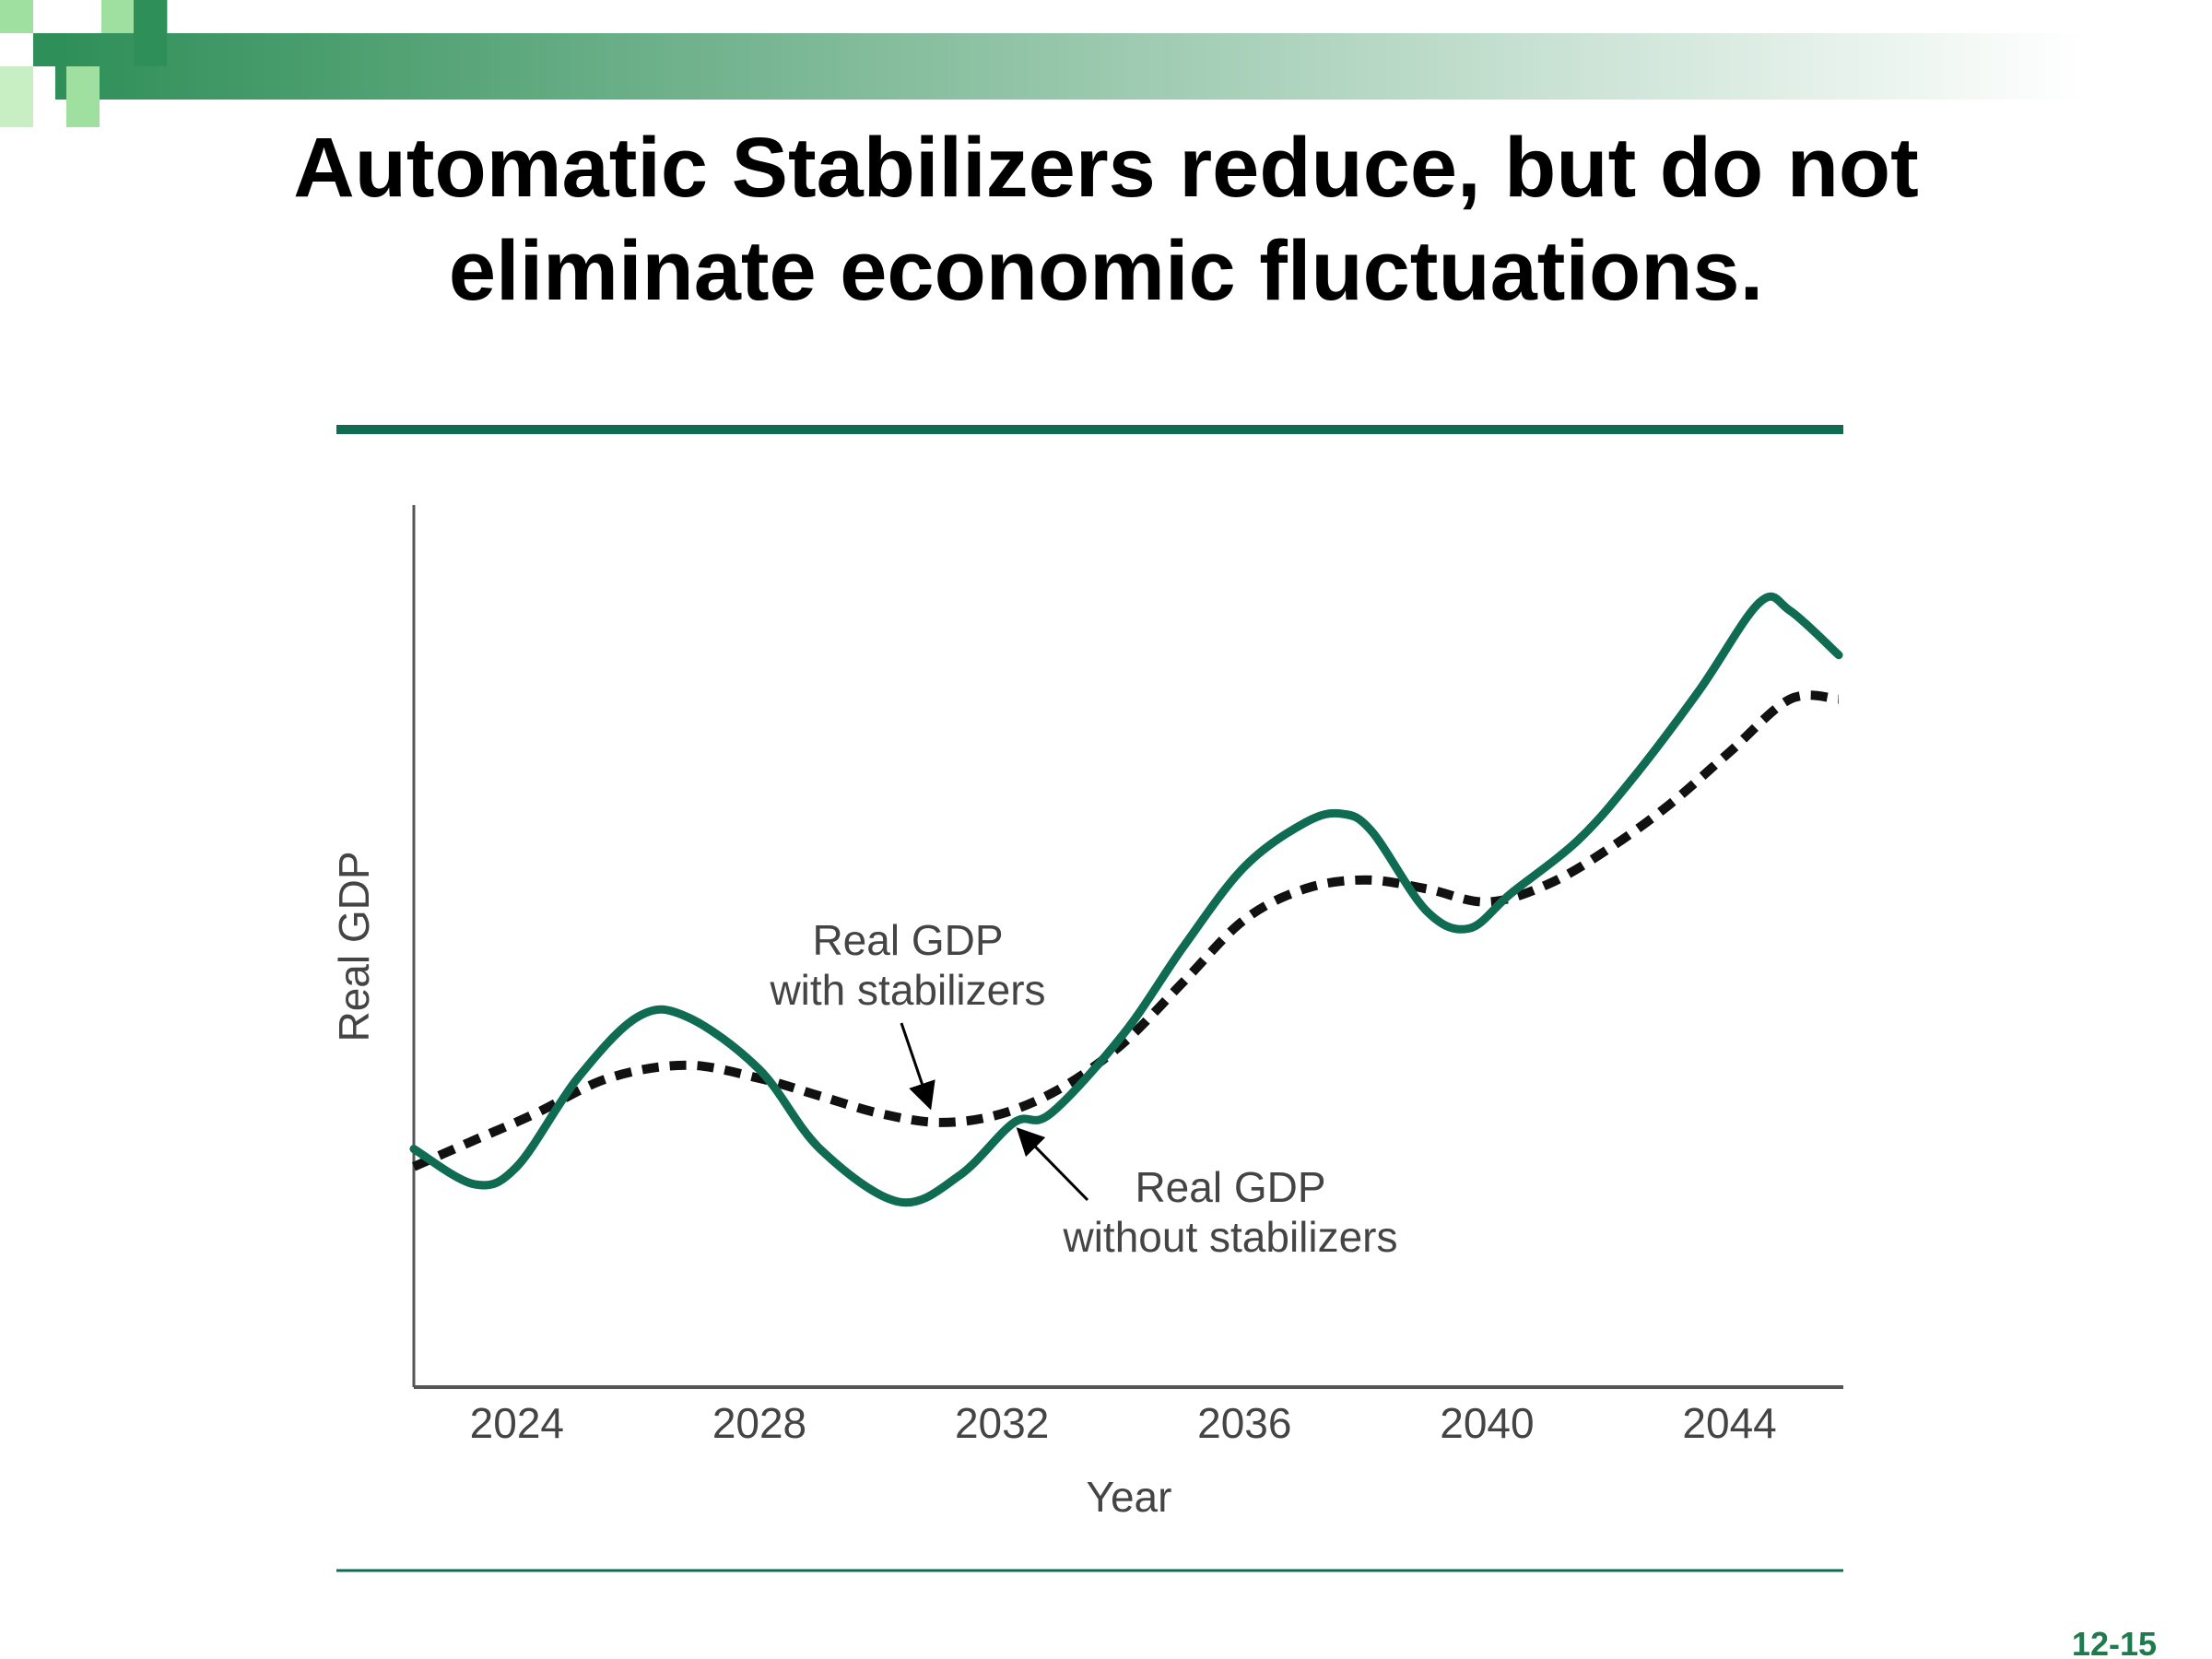 This screenshot has height=1659, width=2212. Describe the element at coordinates (907, 990) in the screenshot. I see `annotation-with-line-2: with stabilizers` at that location.